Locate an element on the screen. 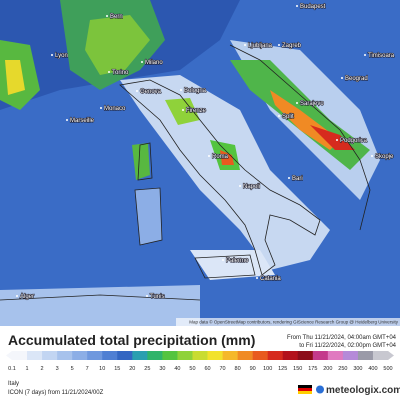 This screenshot has width=400, height=400. legend-label: 70 is located at coordinates (222, 369).